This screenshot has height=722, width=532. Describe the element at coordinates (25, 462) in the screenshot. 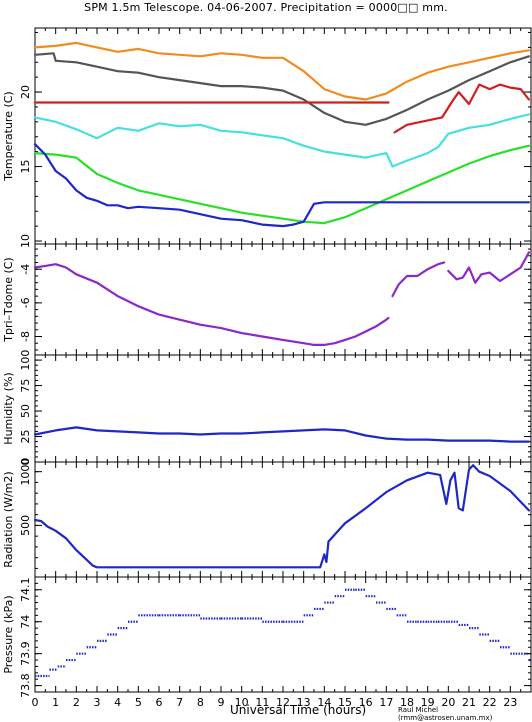

I see `y-tick-label: 0` at that location.